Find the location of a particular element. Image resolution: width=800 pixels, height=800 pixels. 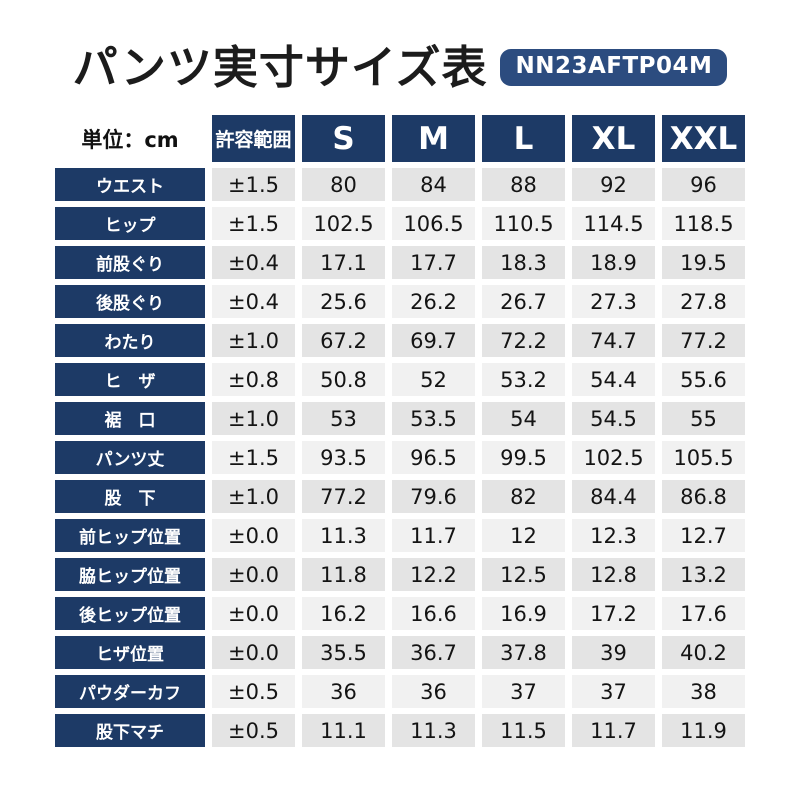

size-value: 17.7 is located at coordinates (433, 262).